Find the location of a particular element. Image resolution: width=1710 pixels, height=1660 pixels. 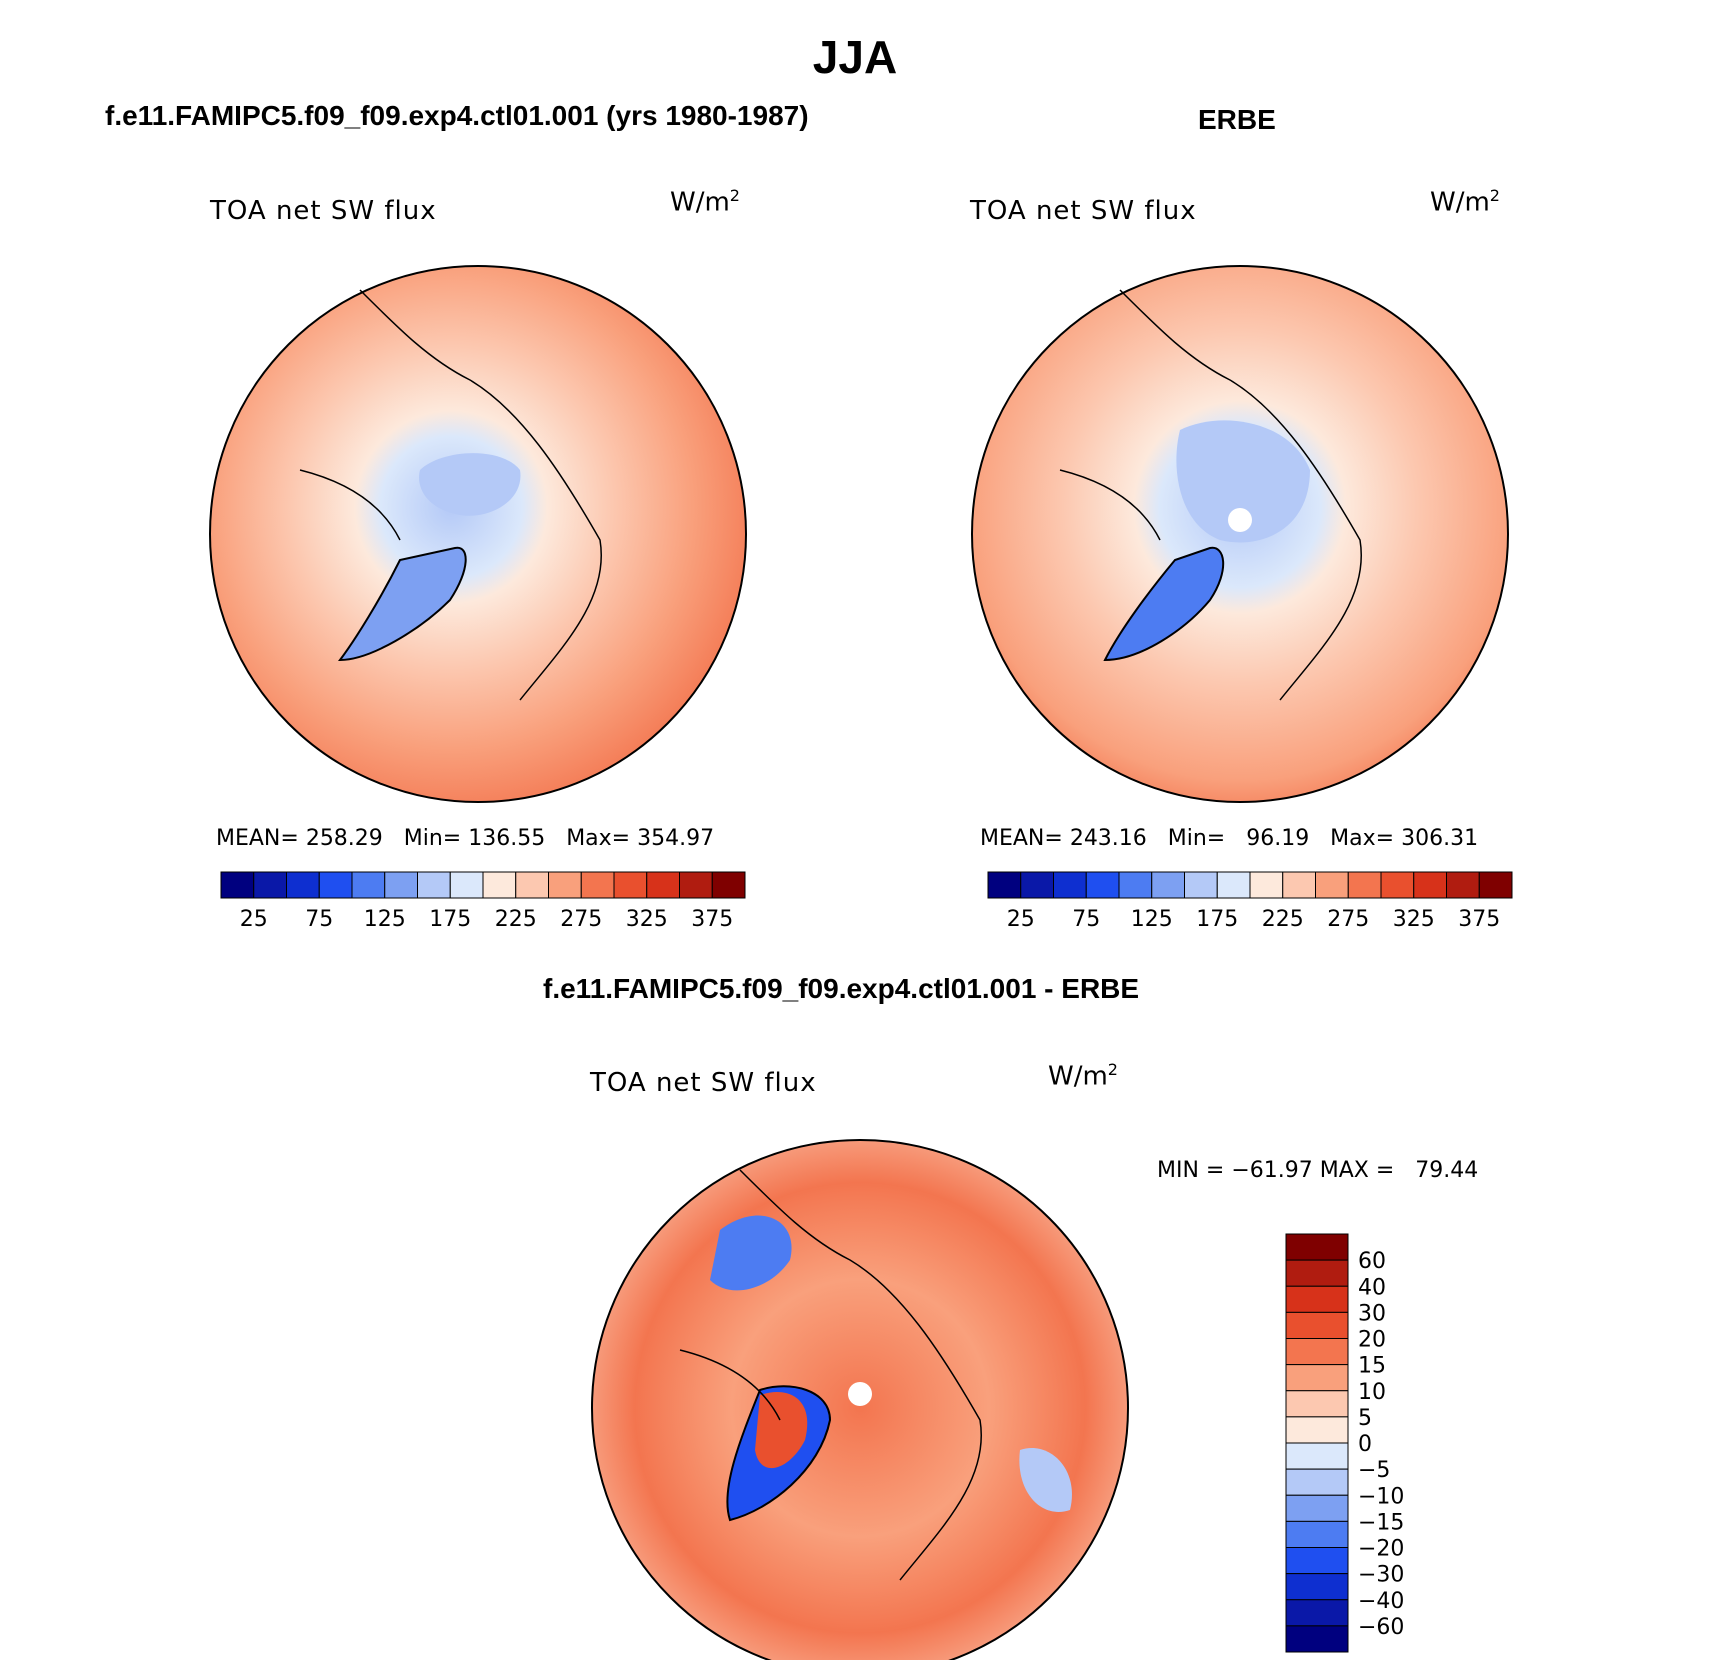

map1-arctic-ice is located at coordinates (470, 484).